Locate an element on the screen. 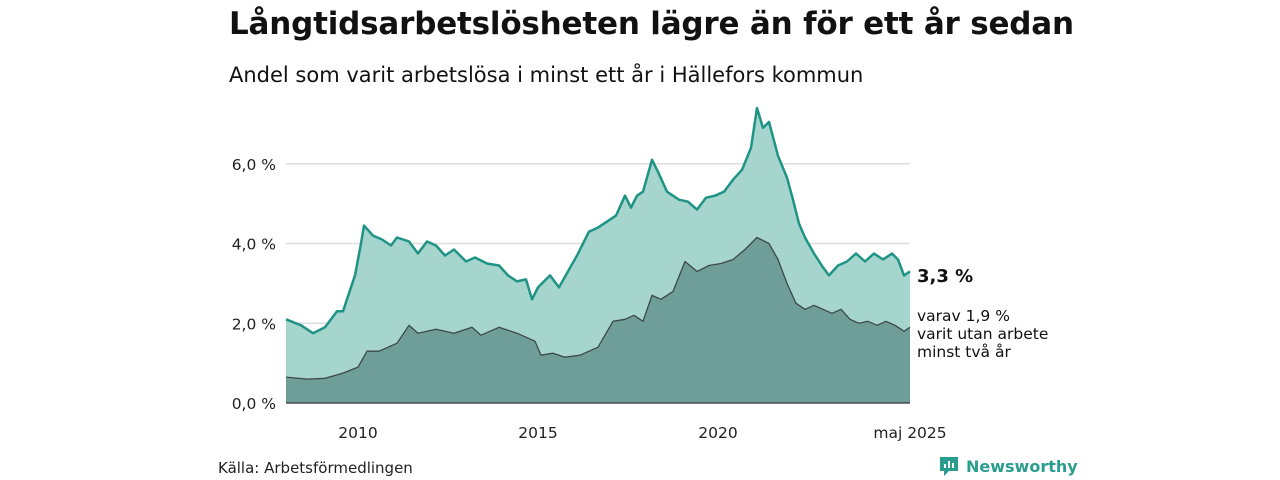 Image resolution: width=1280 pixels, height=480 pixels. y-tick-label: 2,0 % is located at coordinates (254, 324).